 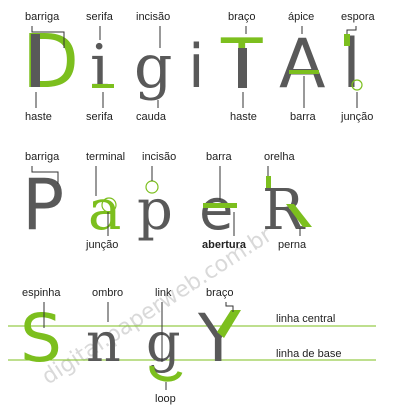 What do you see at coordinates (279, 157) in the screenshot?
I see `label-orelha: orelha` at bounding box center [279, 157].